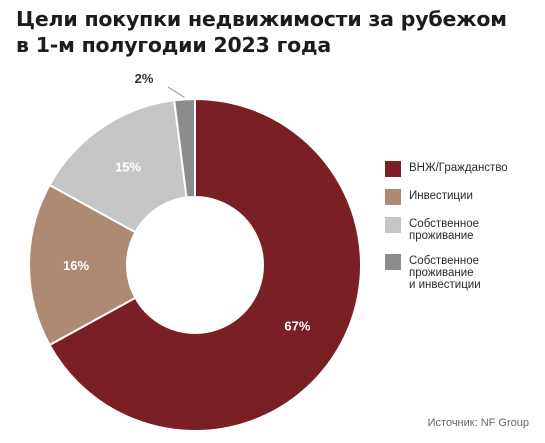 Image resolution: width=545 pixels, height=443 pixels. I want to click on source-note: Источник: NF Group, so click(478, 423).